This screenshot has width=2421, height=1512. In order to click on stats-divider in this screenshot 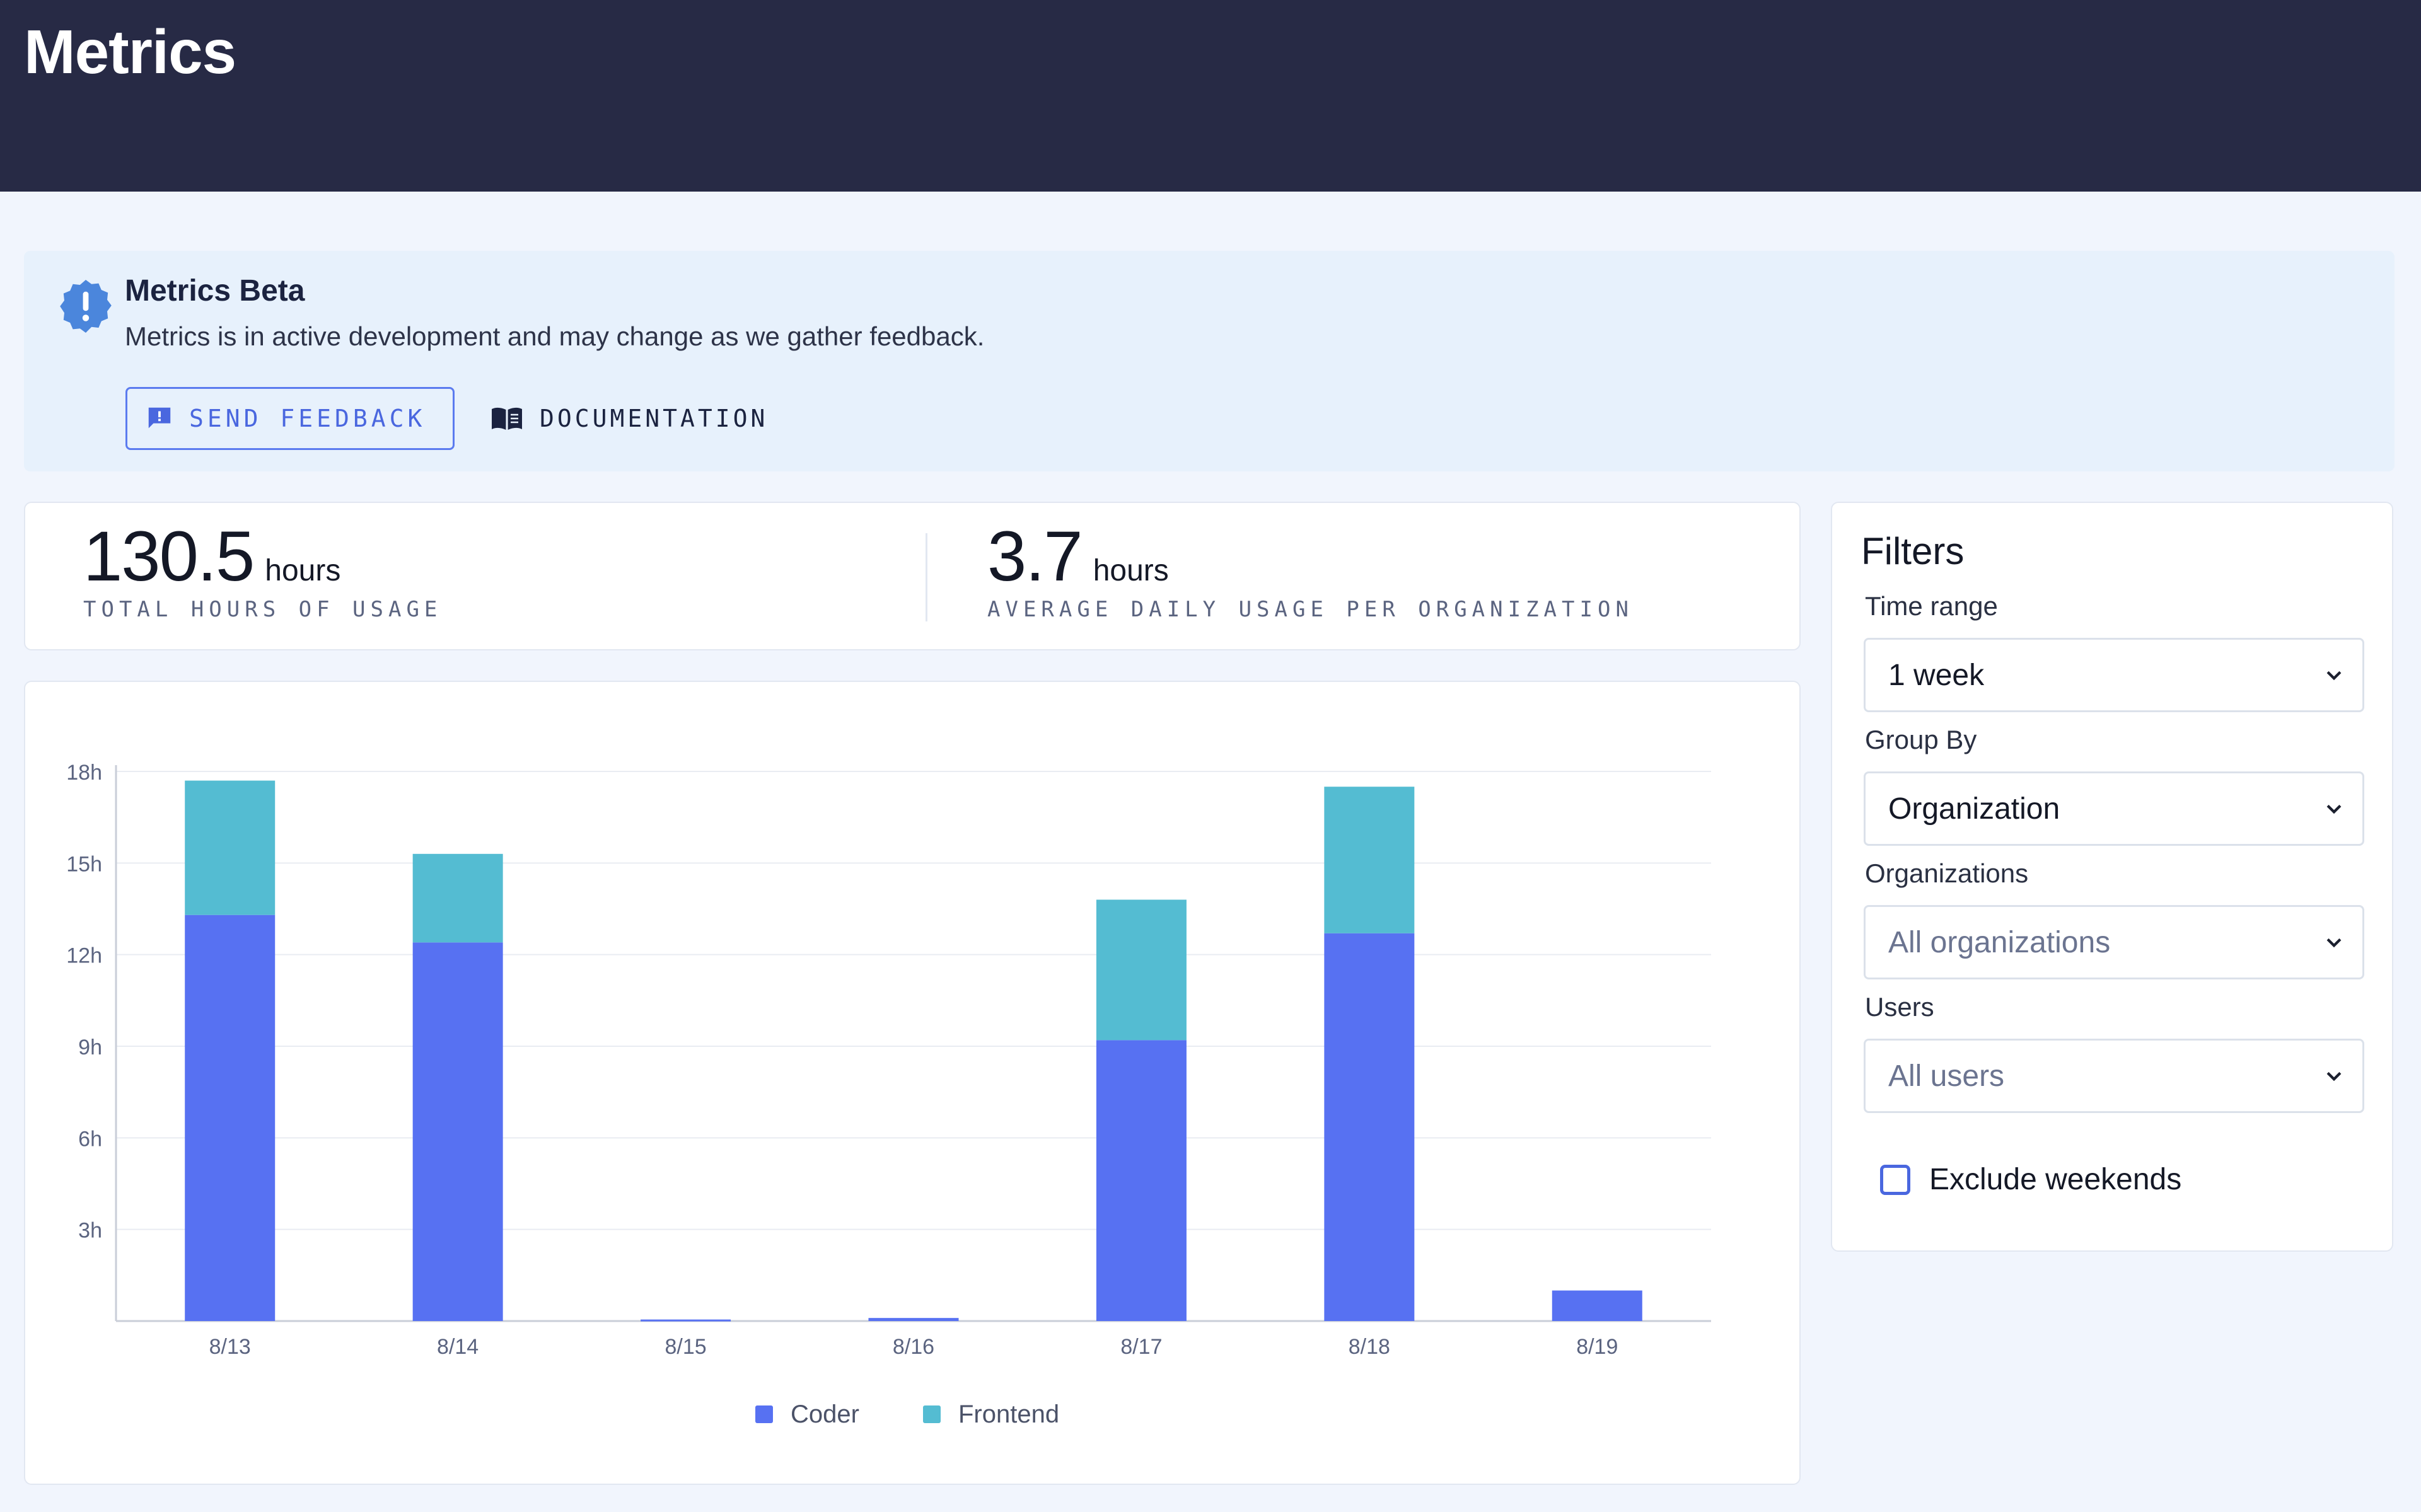, I will do `click(927, 577)`.